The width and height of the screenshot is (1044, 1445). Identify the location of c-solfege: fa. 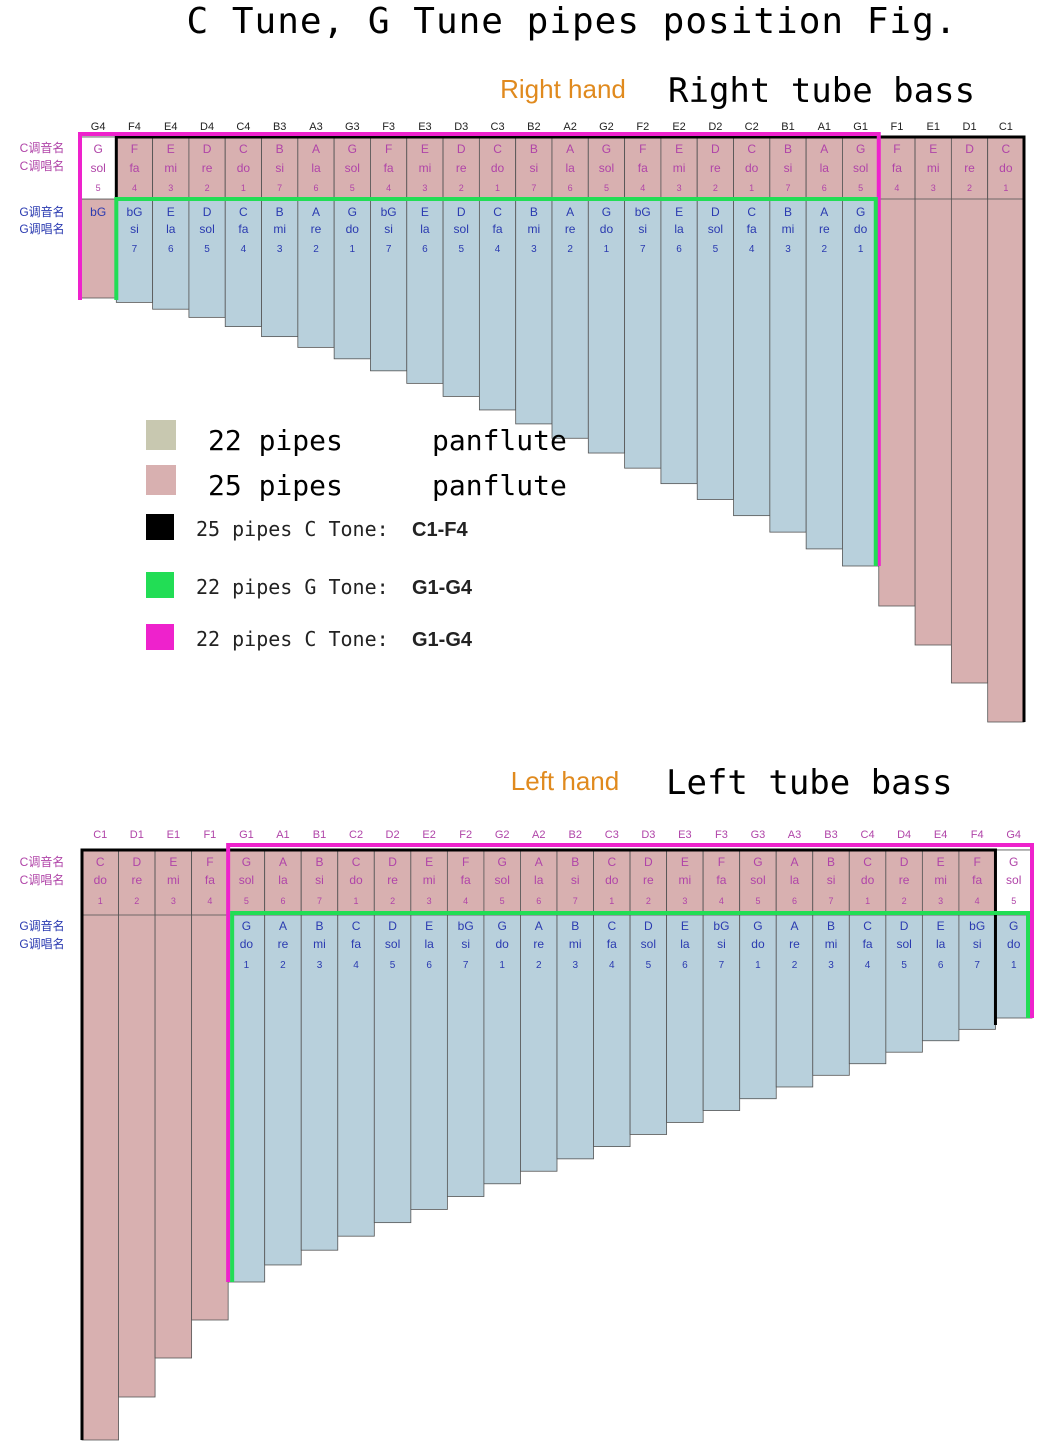
(643, 168).